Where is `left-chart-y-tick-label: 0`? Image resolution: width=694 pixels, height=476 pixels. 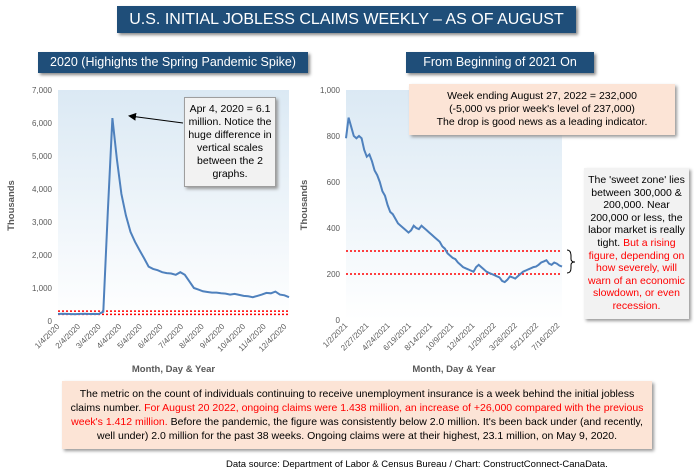 left-chart-y-tick-label: 0 is located at coordinates (50, 321).